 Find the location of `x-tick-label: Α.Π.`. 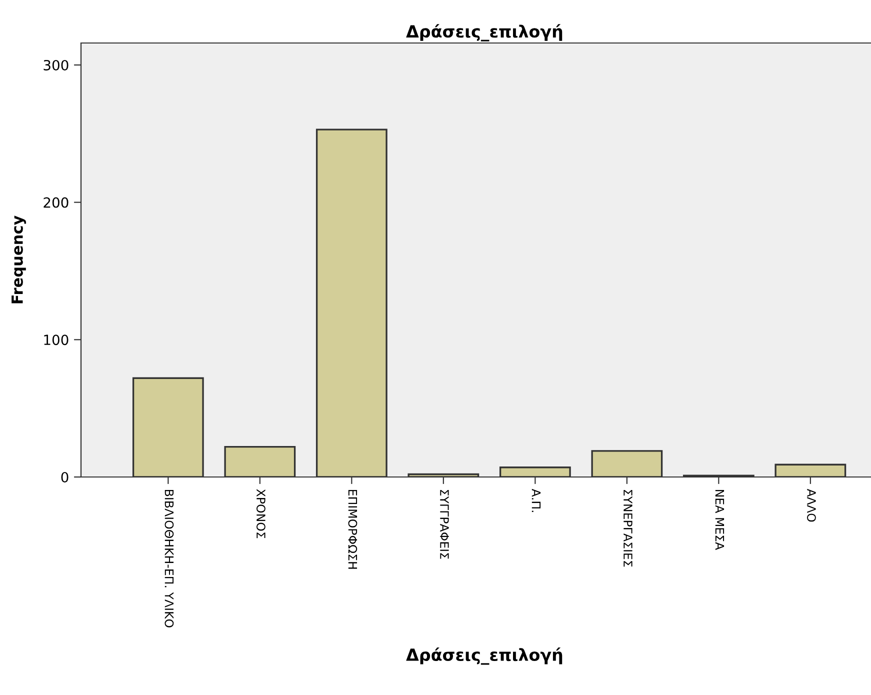

x-tick-label: Α.Π. is located at coordinates (536, 500).